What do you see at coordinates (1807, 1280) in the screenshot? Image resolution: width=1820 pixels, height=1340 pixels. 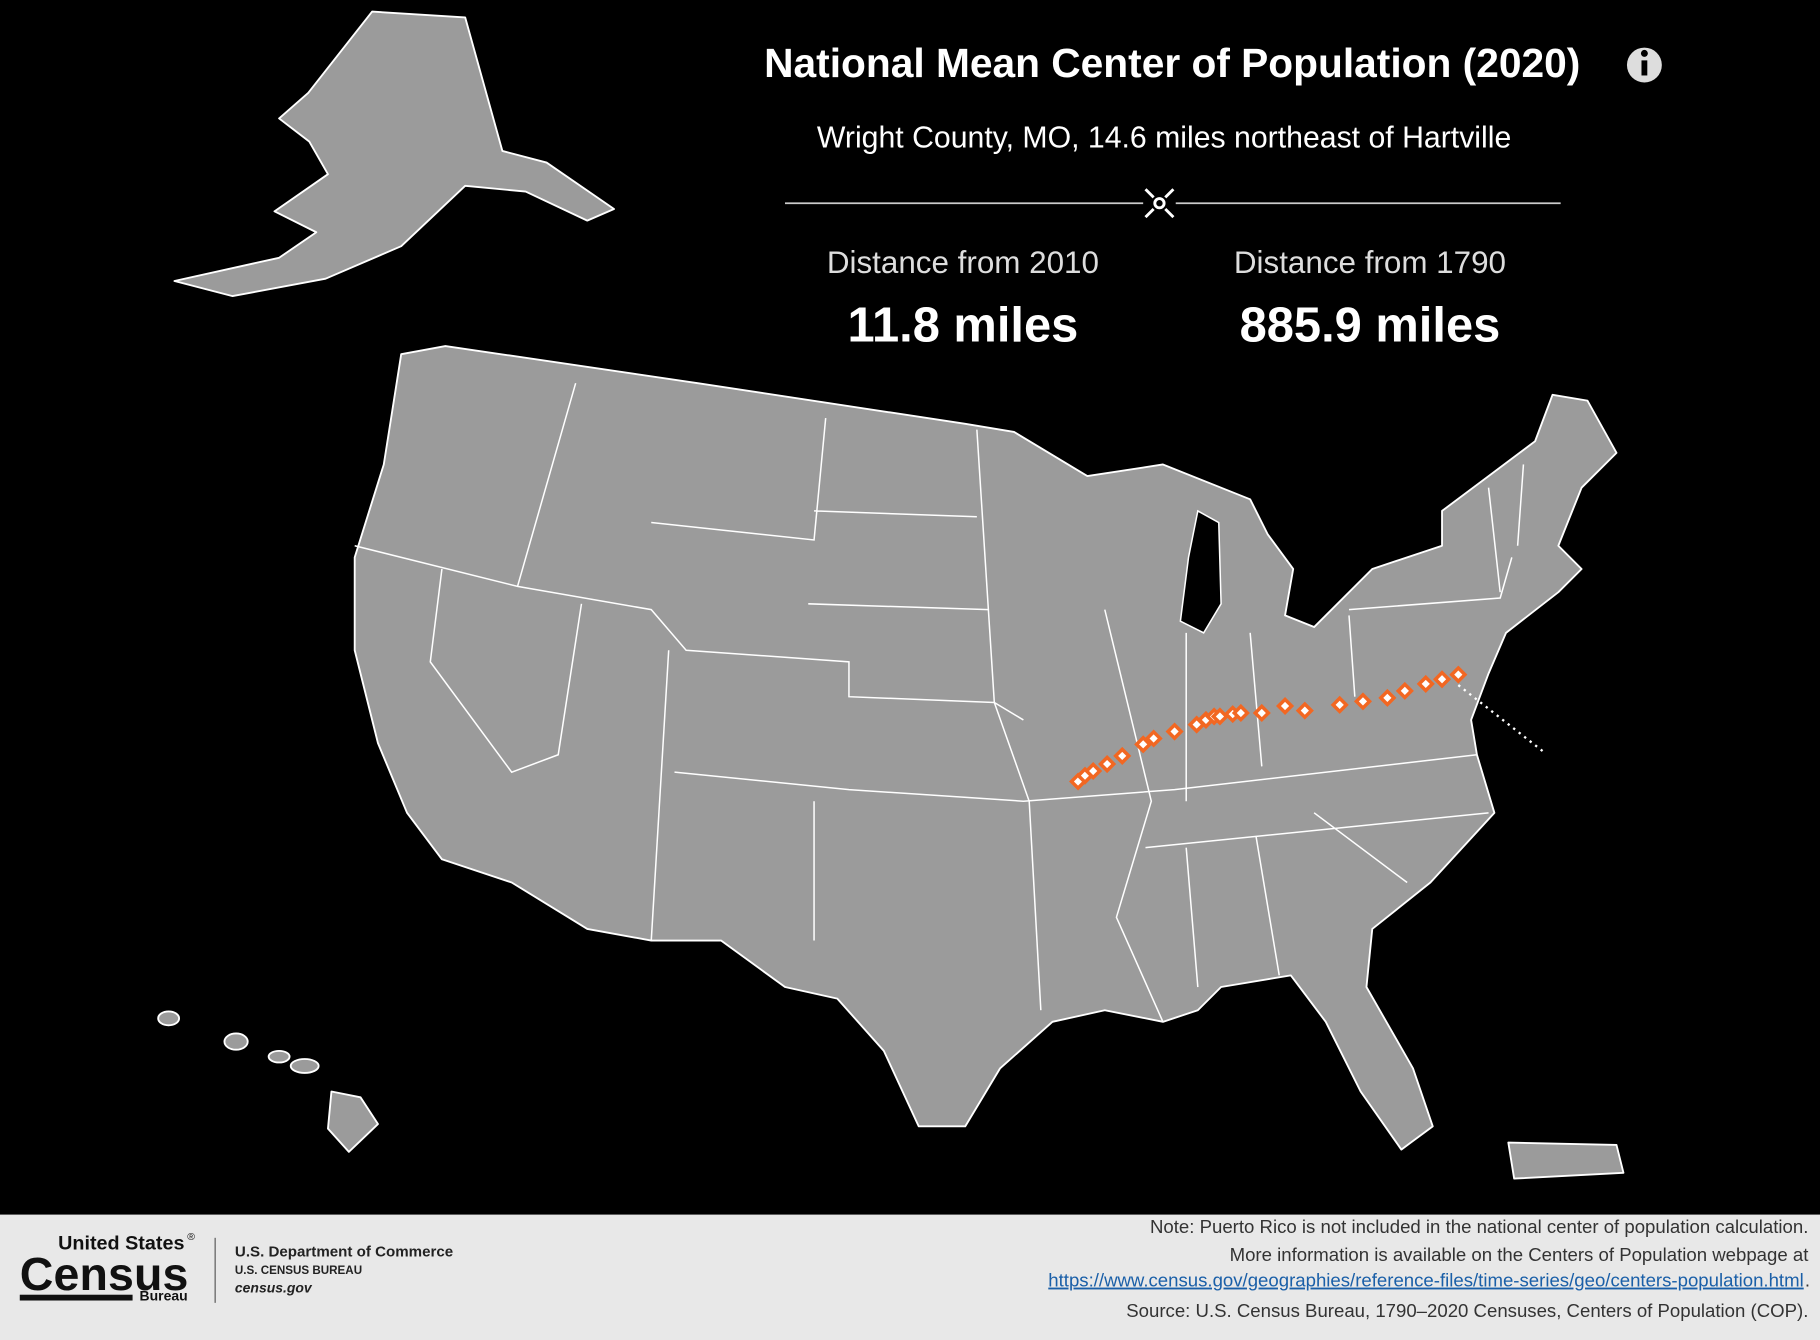 I see `link-end: .` at bounding box center [1807, 1280].